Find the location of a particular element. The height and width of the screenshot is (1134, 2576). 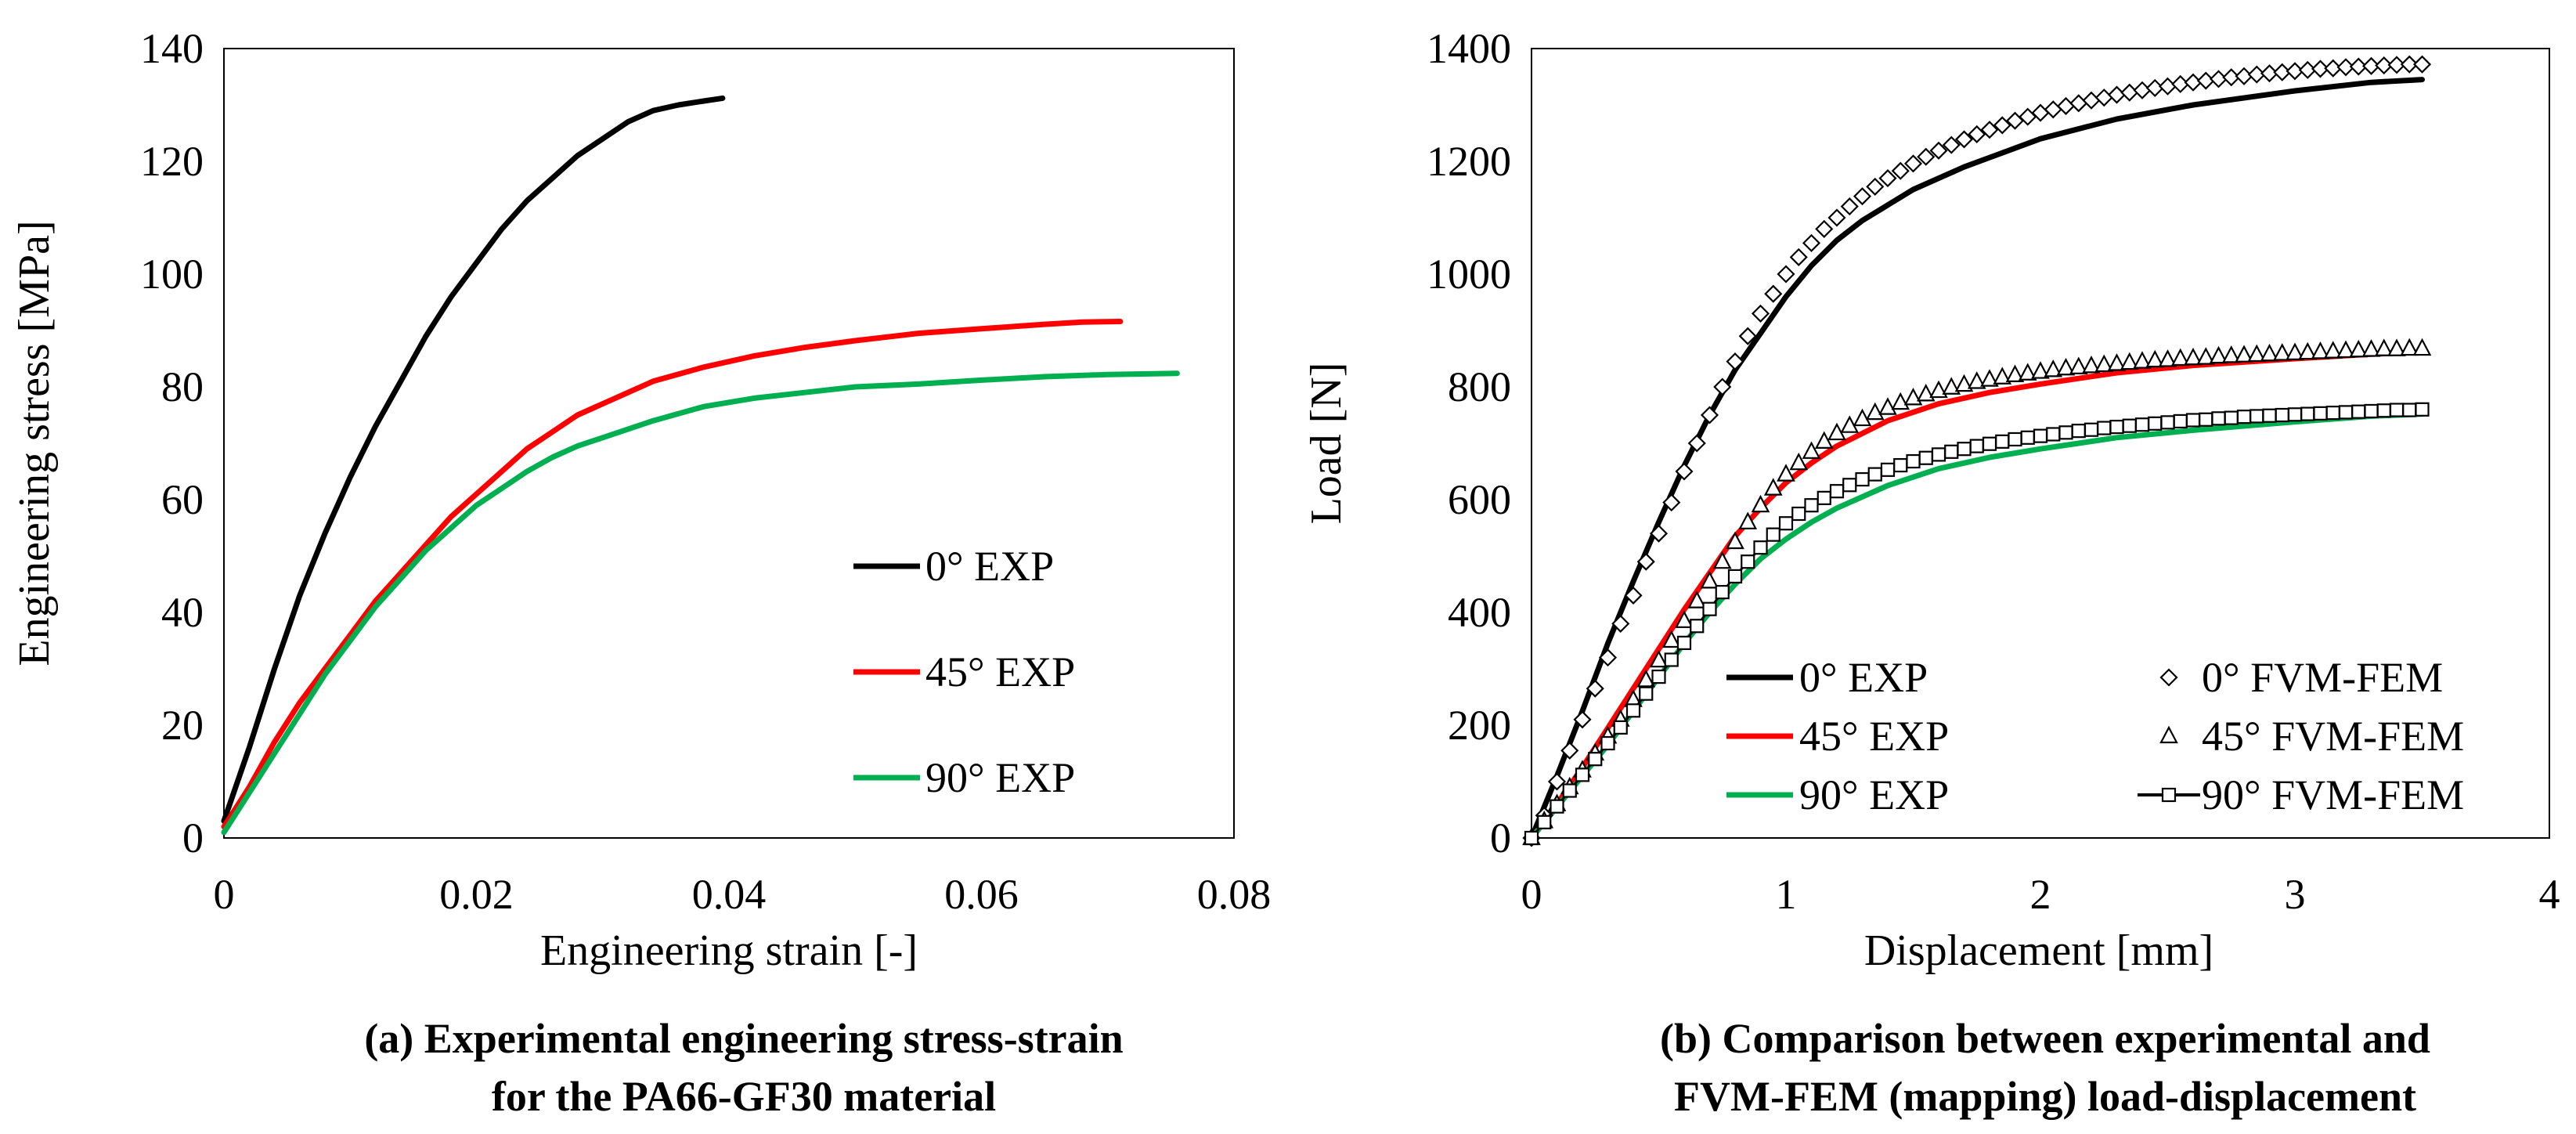

chart-a-x-axis-label: Engineering strain [-] is located at coordinates (729, 951).